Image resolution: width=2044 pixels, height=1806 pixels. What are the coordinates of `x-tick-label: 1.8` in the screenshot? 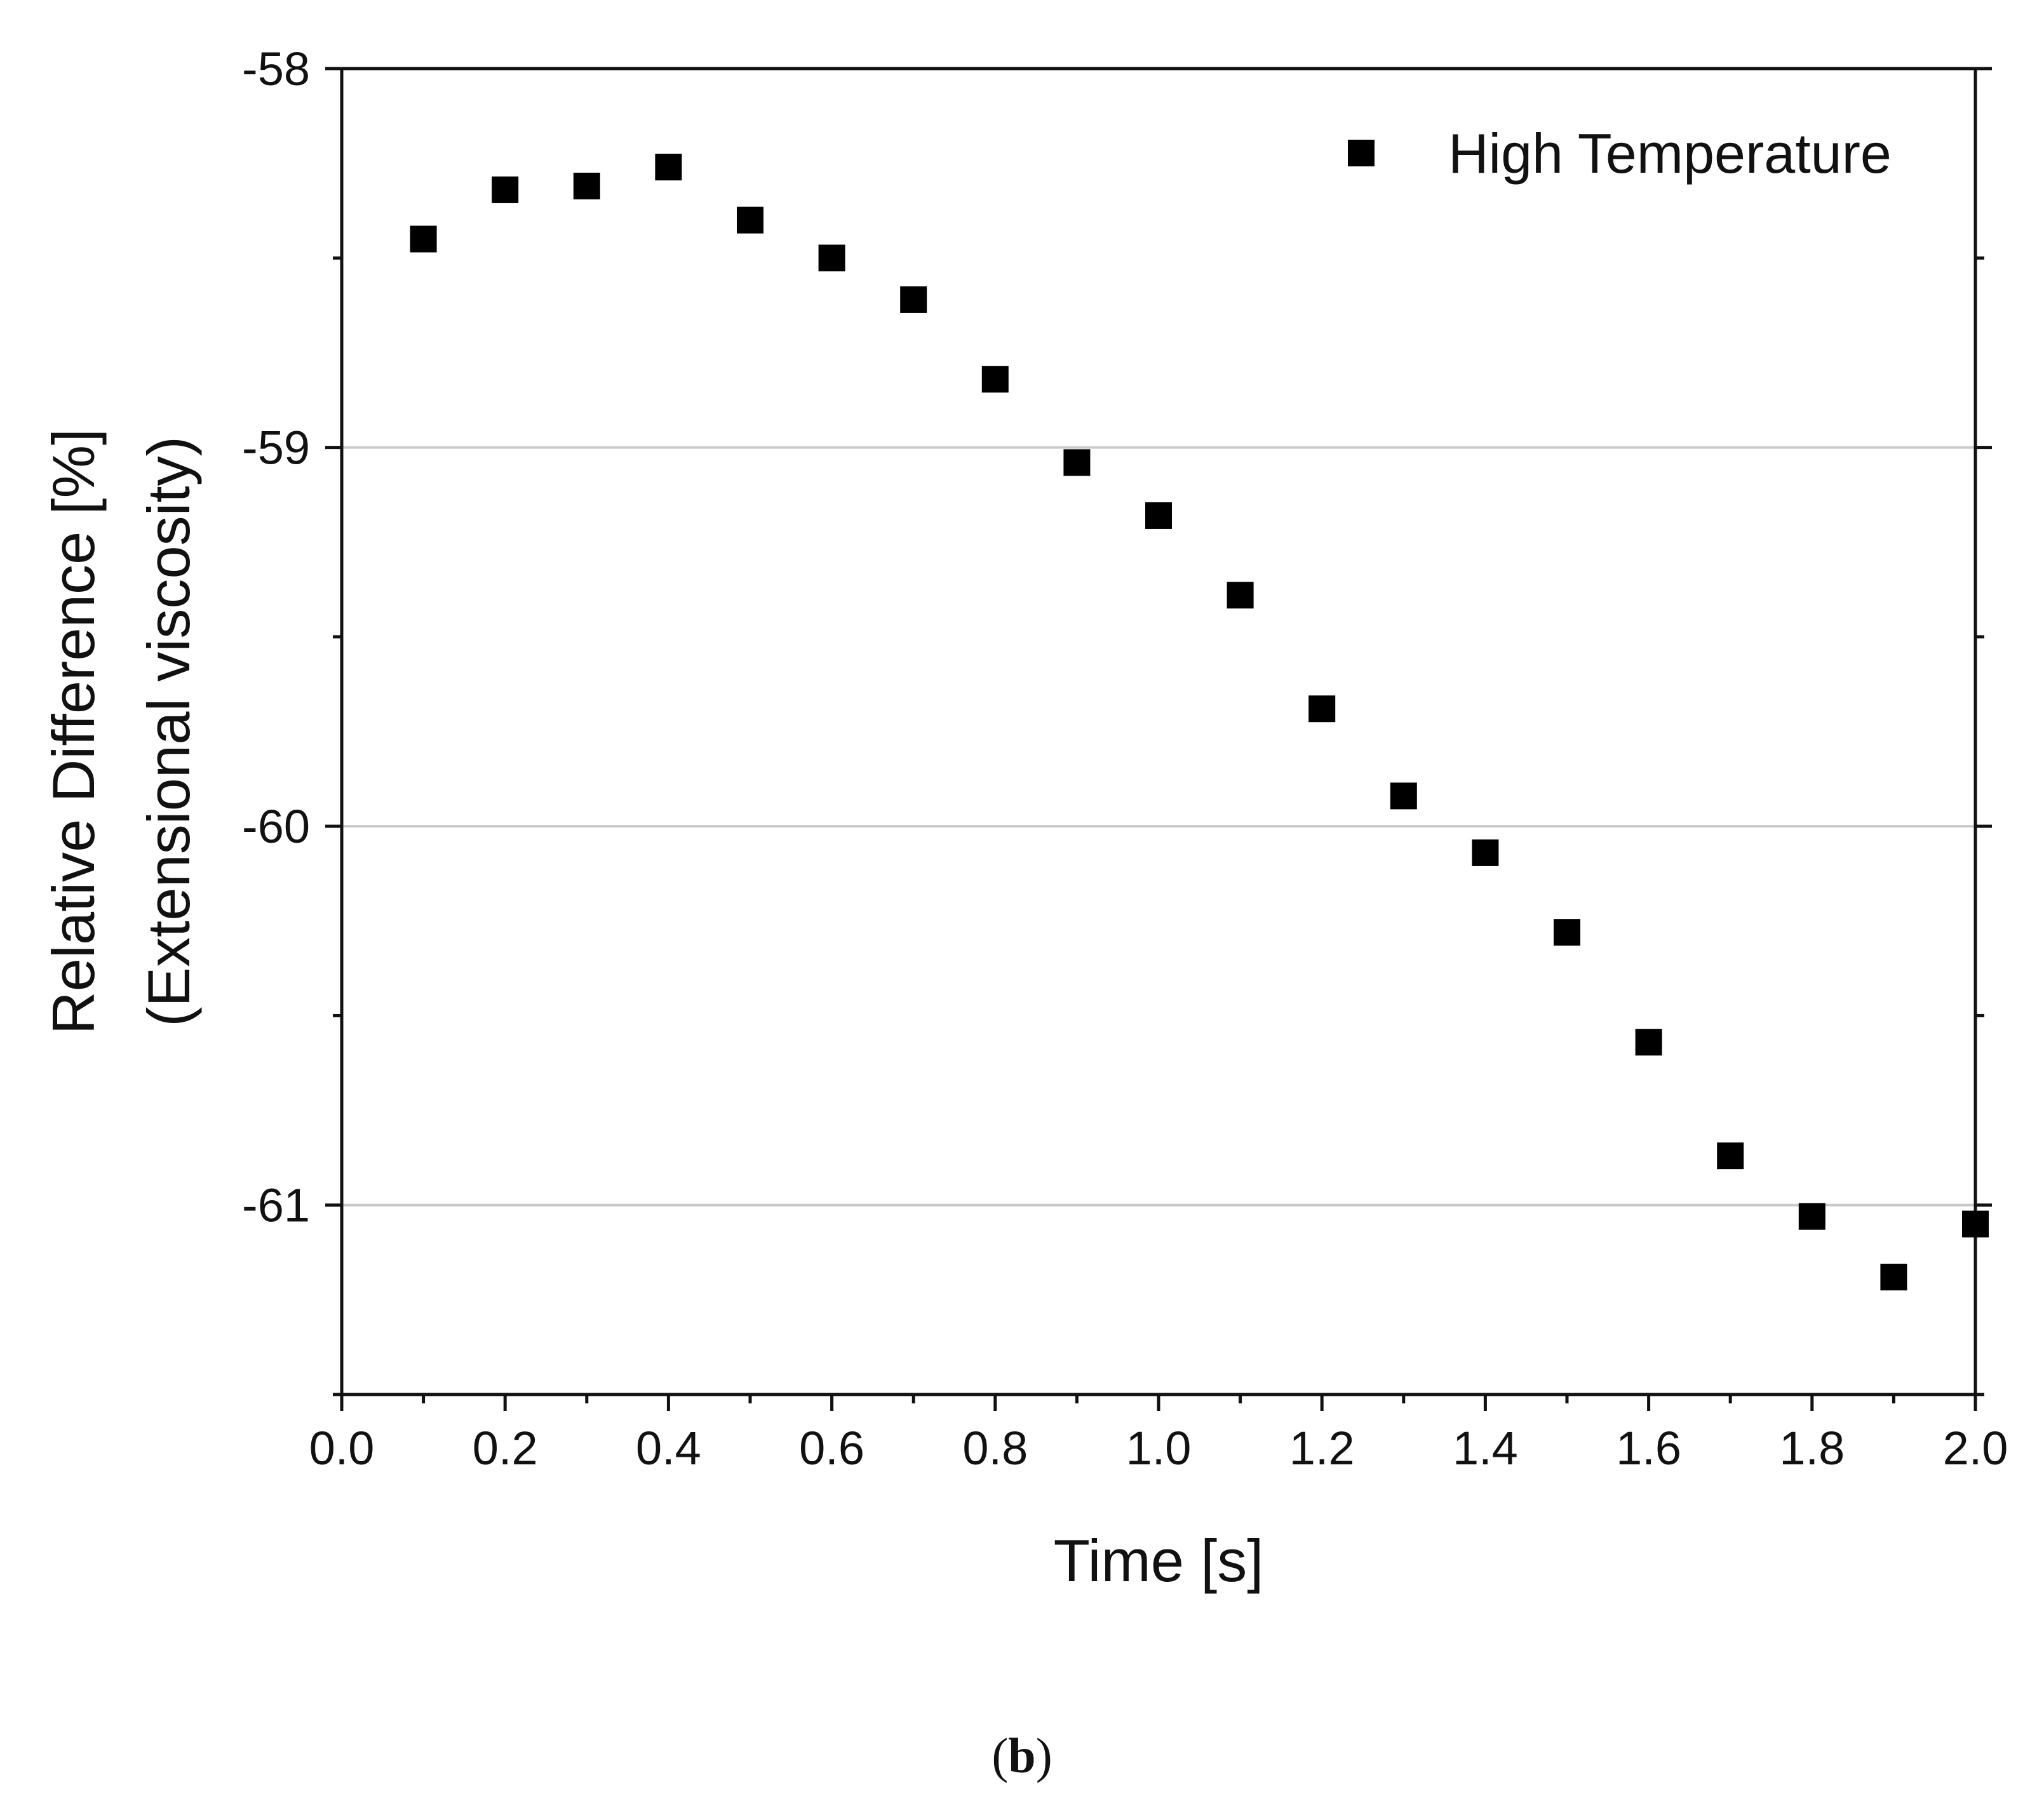 It's located at (1812, 1448).